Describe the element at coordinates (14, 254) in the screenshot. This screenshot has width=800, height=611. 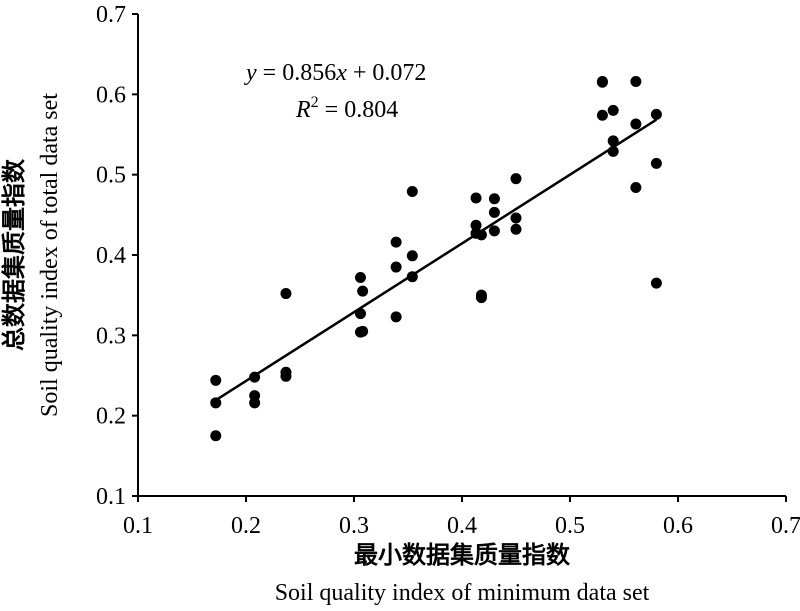
I see `y-axis-title-cn: 总数据集质量指数` at that location.